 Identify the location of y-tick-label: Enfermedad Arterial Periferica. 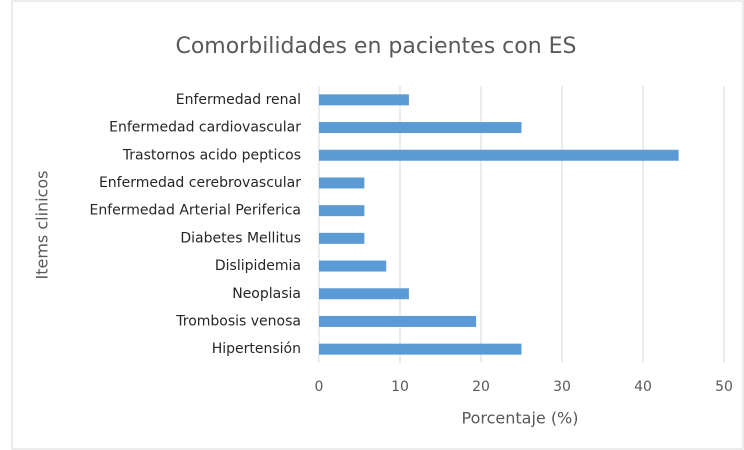
(196, 211).